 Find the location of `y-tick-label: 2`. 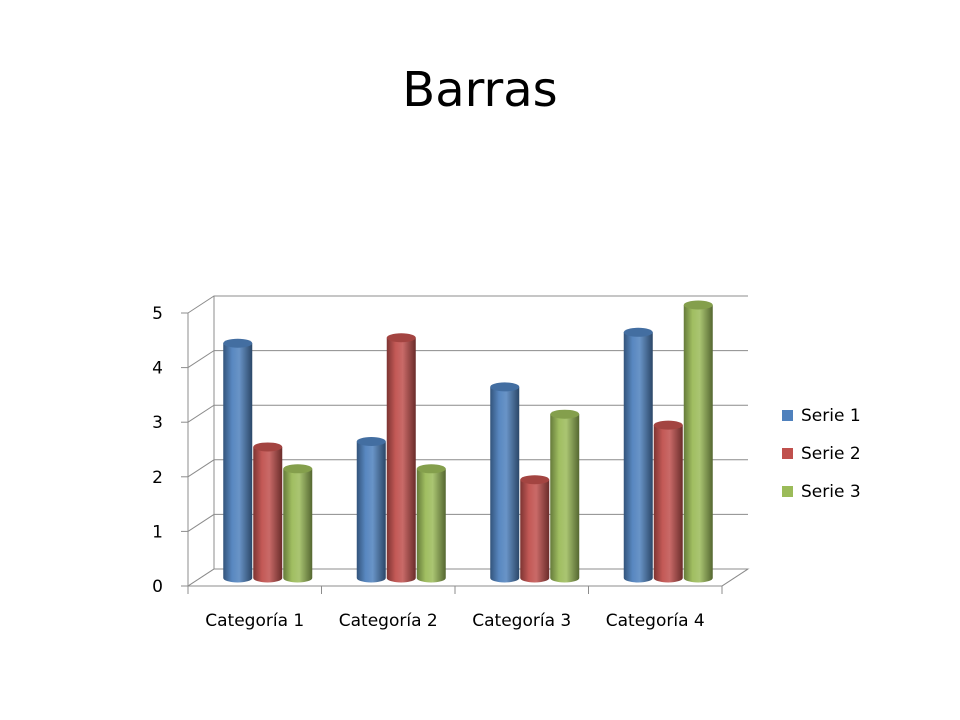

y-tick-label: 2 is located at coordinates (157, 478).